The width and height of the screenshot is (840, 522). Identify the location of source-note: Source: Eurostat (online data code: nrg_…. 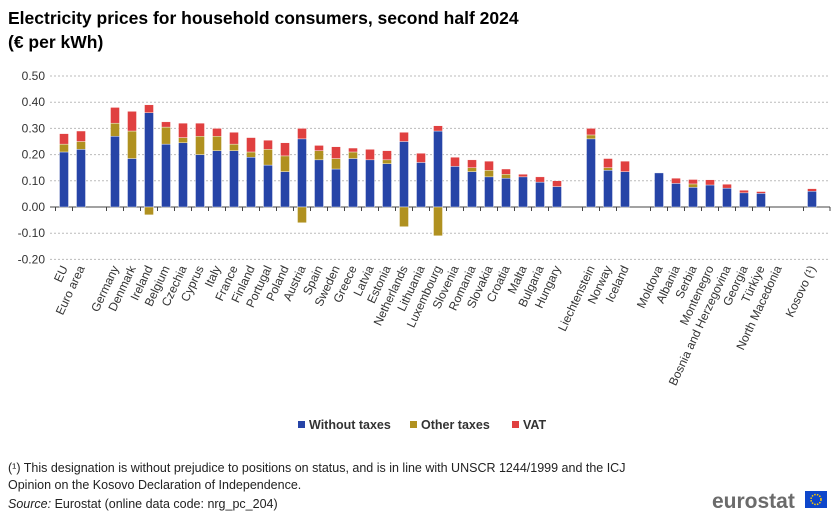
(143, 504).